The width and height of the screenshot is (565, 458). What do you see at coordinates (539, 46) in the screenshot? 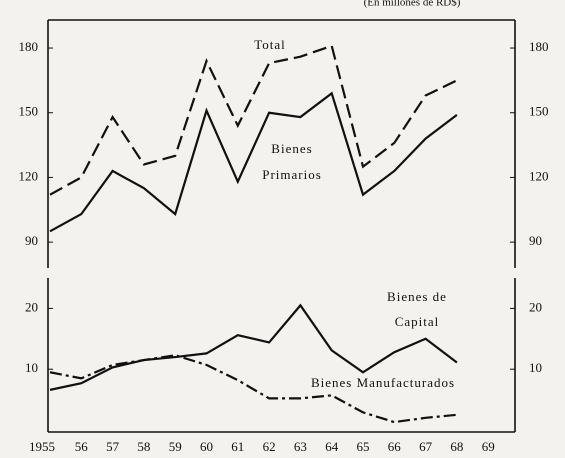
I see `y2-tick-label: 180` at bounding box center [539, 46].